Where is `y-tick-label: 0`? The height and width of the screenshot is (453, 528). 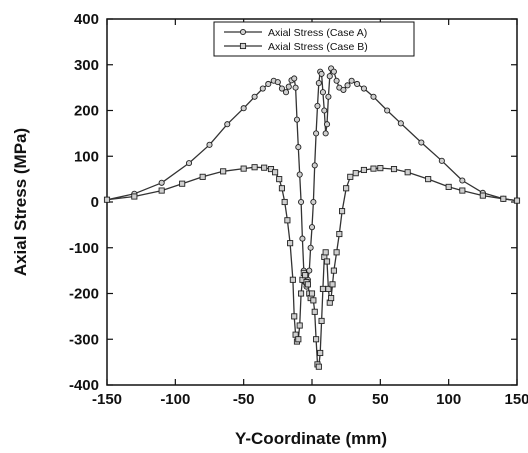 y-tick-label: 0 is located at coordinates (95, 202).